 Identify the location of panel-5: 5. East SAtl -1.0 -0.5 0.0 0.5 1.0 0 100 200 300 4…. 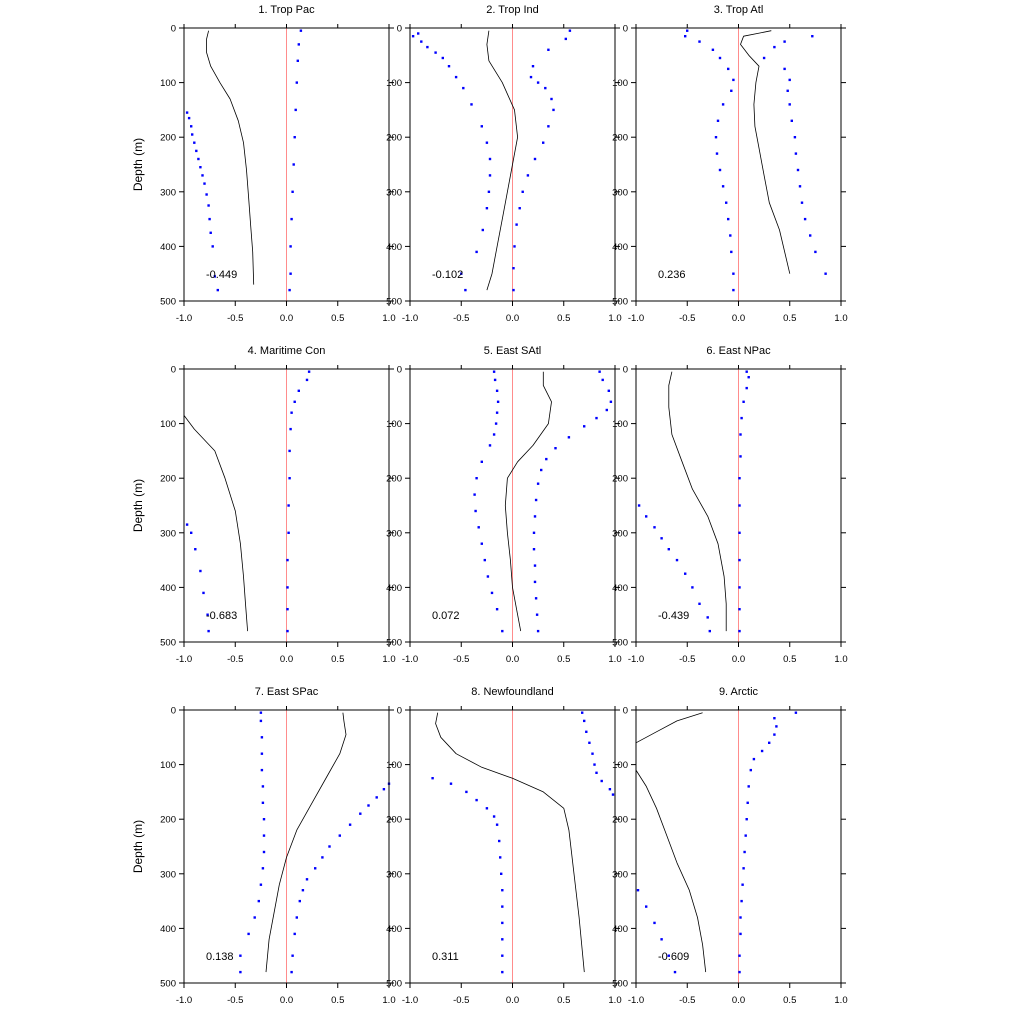
(503, 505).